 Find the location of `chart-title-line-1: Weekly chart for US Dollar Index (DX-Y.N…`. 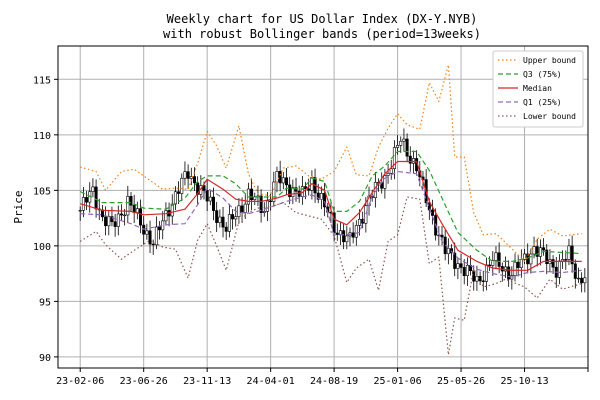

chart-title-line-1: Weekly chart for US Dollar Index (DX-Y.N… is located at coordinates (322, 19).